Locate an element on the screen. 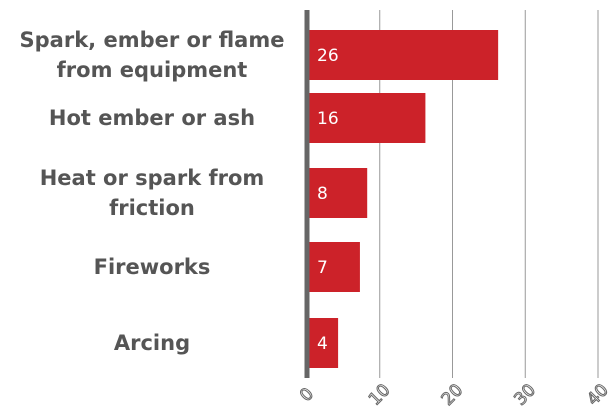 The width and height of the screenshot is (613, 419). x-tick-label: 10 is located at coordinates (379, 394).